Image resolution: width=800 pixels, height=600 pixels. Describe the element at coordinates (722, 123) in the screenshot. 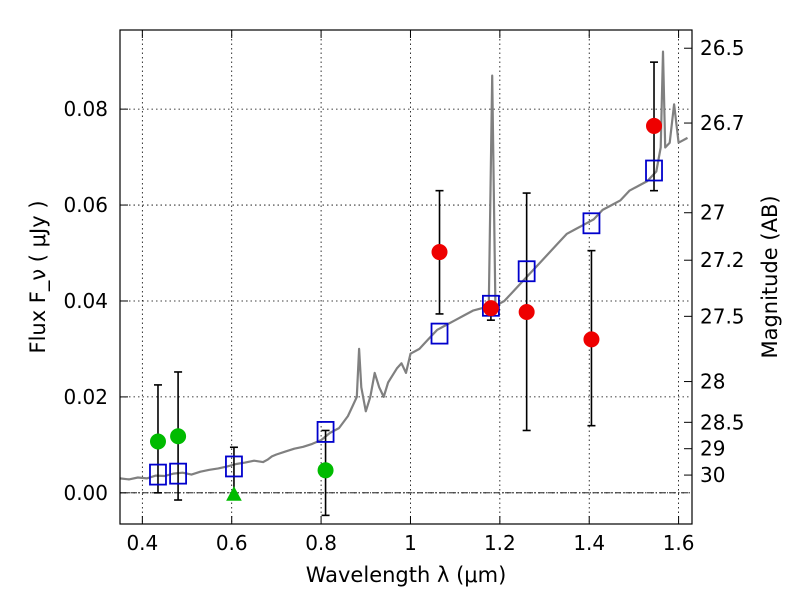

I see `y2-tick-label: 26.7` at that location.